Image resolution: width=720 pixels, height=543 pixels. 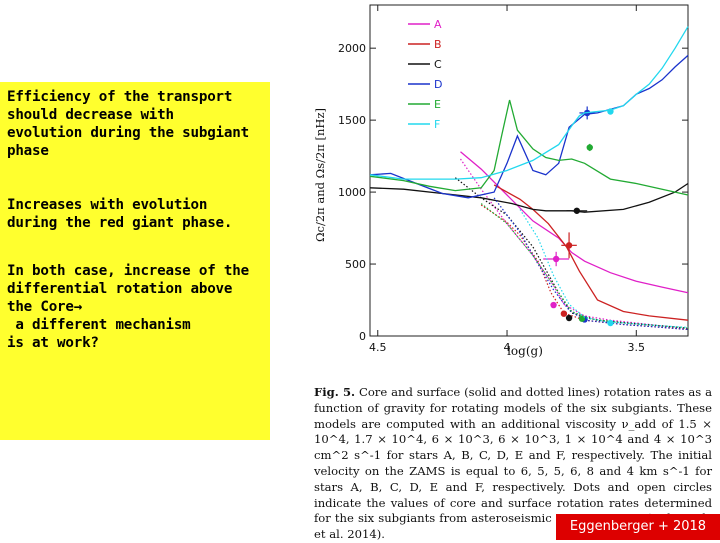 I want to click on caption-label: Fig. 5., so click(x=335, y=392).